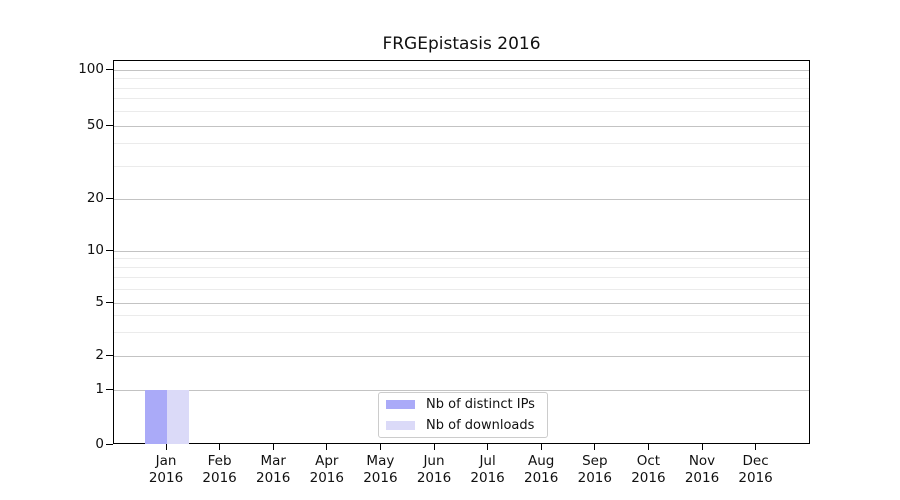 The width and height of the screenshot is (900, 500). I want to click on x-tick-label: Oct 2016, so click(648, 469).